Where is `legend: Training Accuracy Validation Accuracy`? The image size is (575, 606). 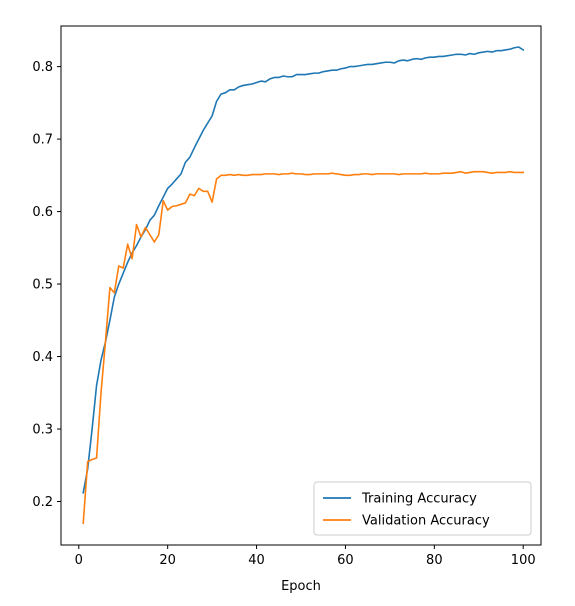
legend: Training Accuracy Validation Accuracy is located at coordinates (422, 508).